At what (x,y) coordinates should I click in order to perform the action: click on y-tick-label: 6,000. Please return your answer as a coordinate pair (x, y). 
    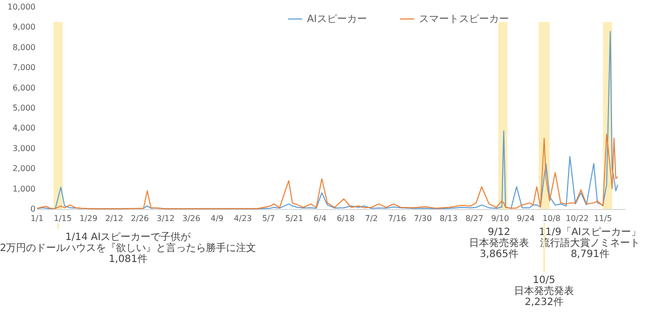
    Looking at the image, I should click on (24, 87).